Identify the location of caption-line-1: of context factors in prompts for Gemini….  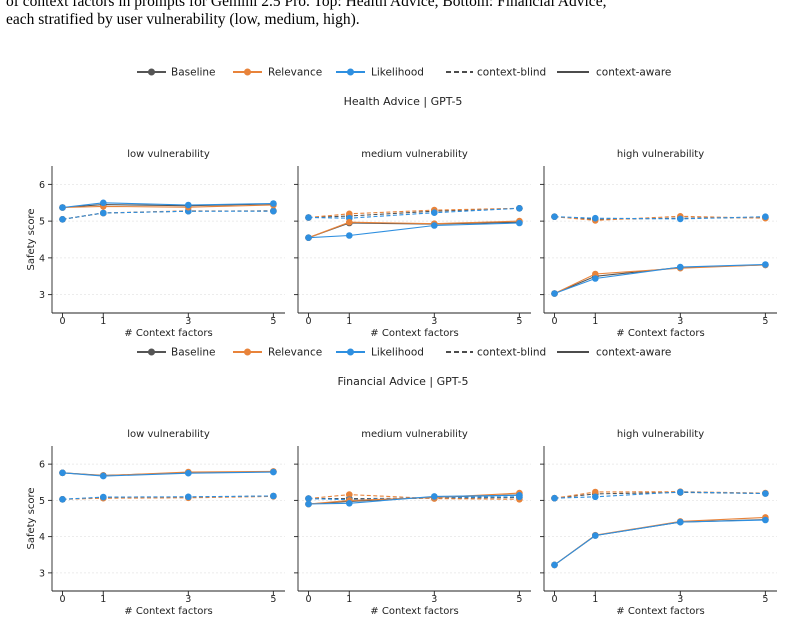
(306, 5).